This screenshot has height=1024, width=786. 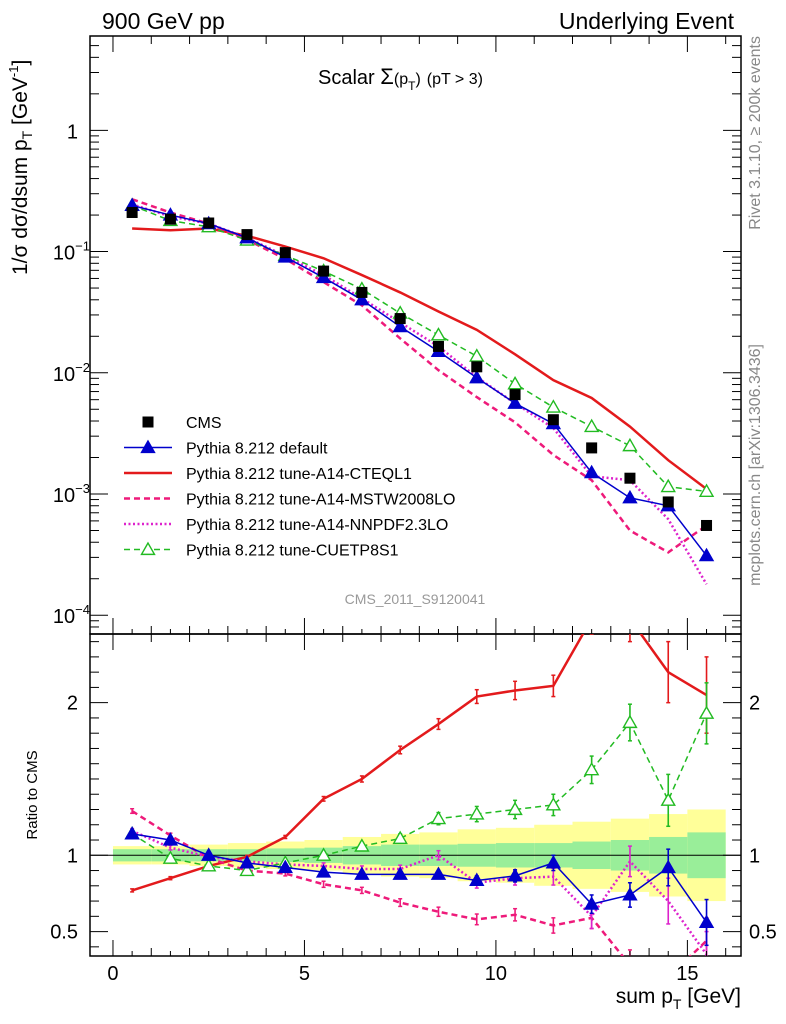 I want to click on plot-title: Scalar Σ(pT) (pT > 3), so click(x=400, y=78).